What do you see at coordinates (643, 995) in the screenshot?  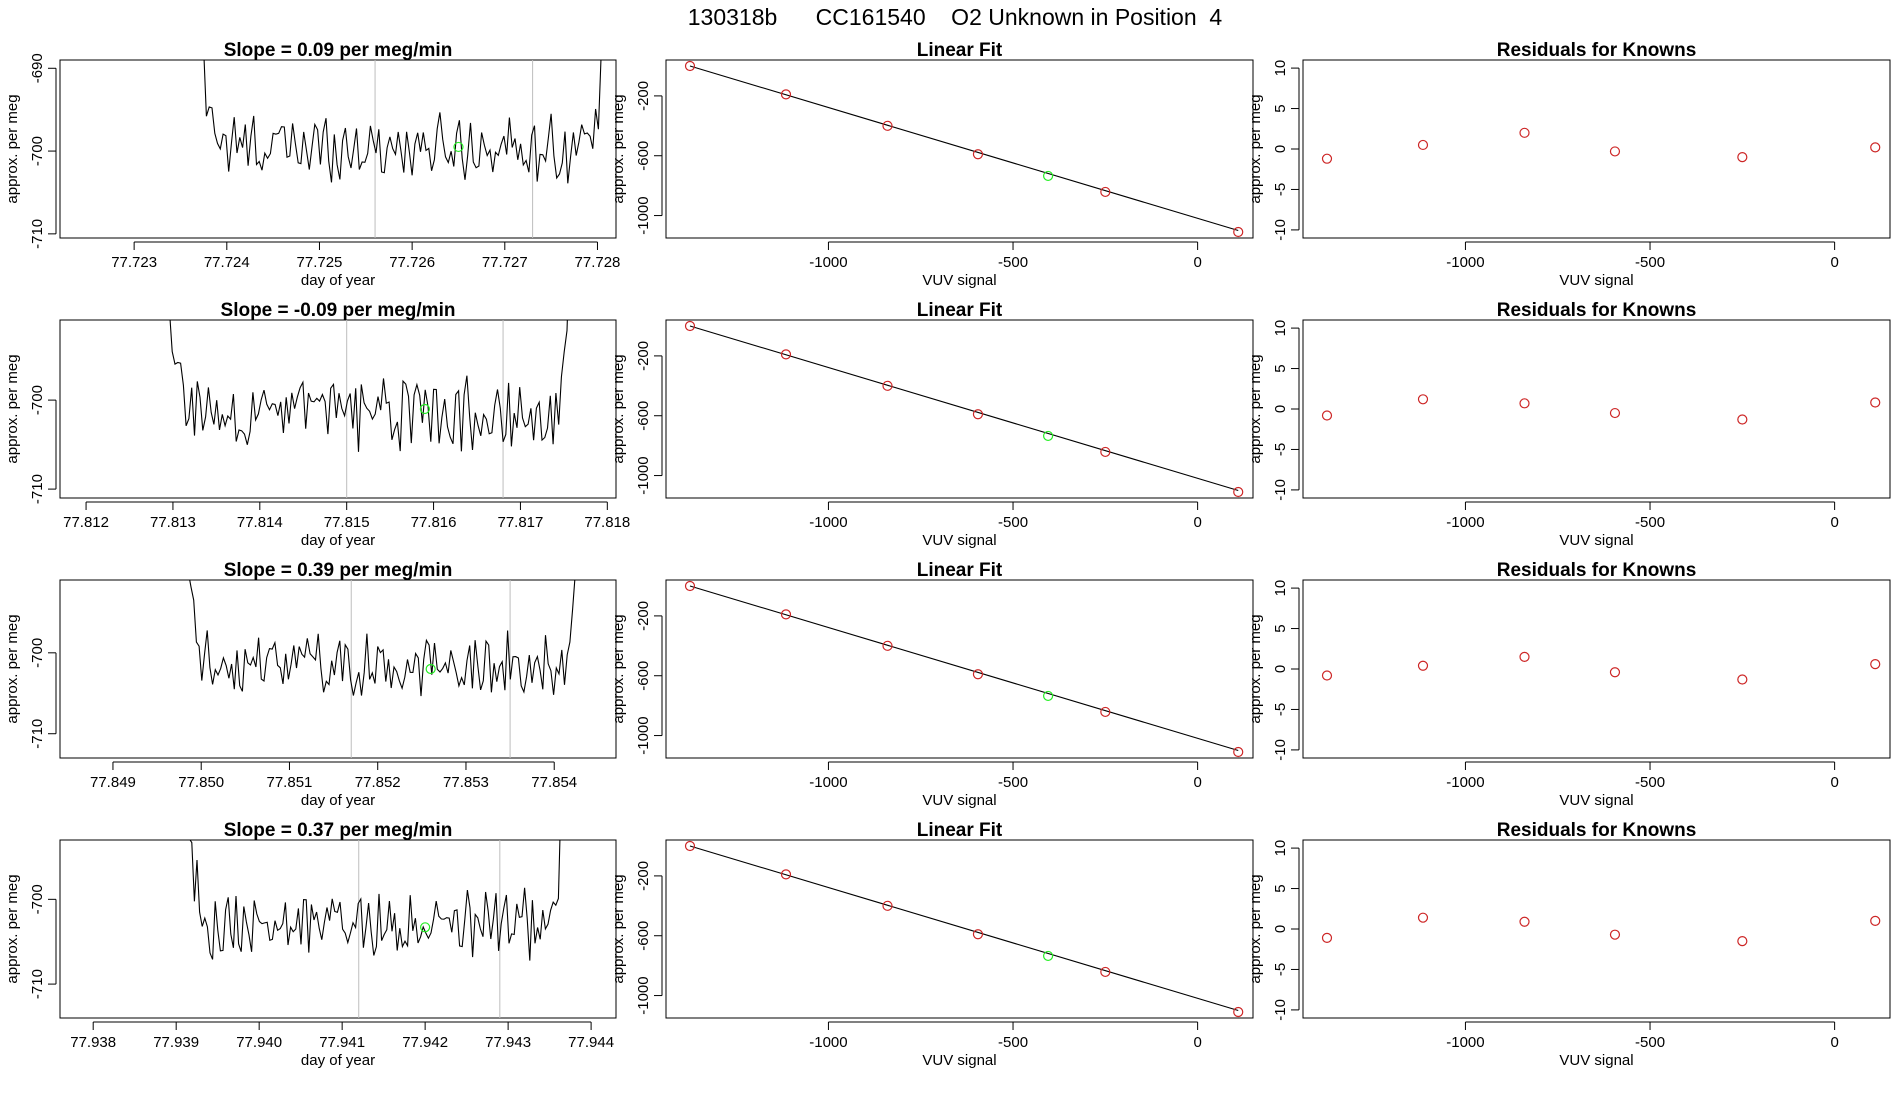 I see `y-tick-label: -1000` at bounding box center [643, 995].